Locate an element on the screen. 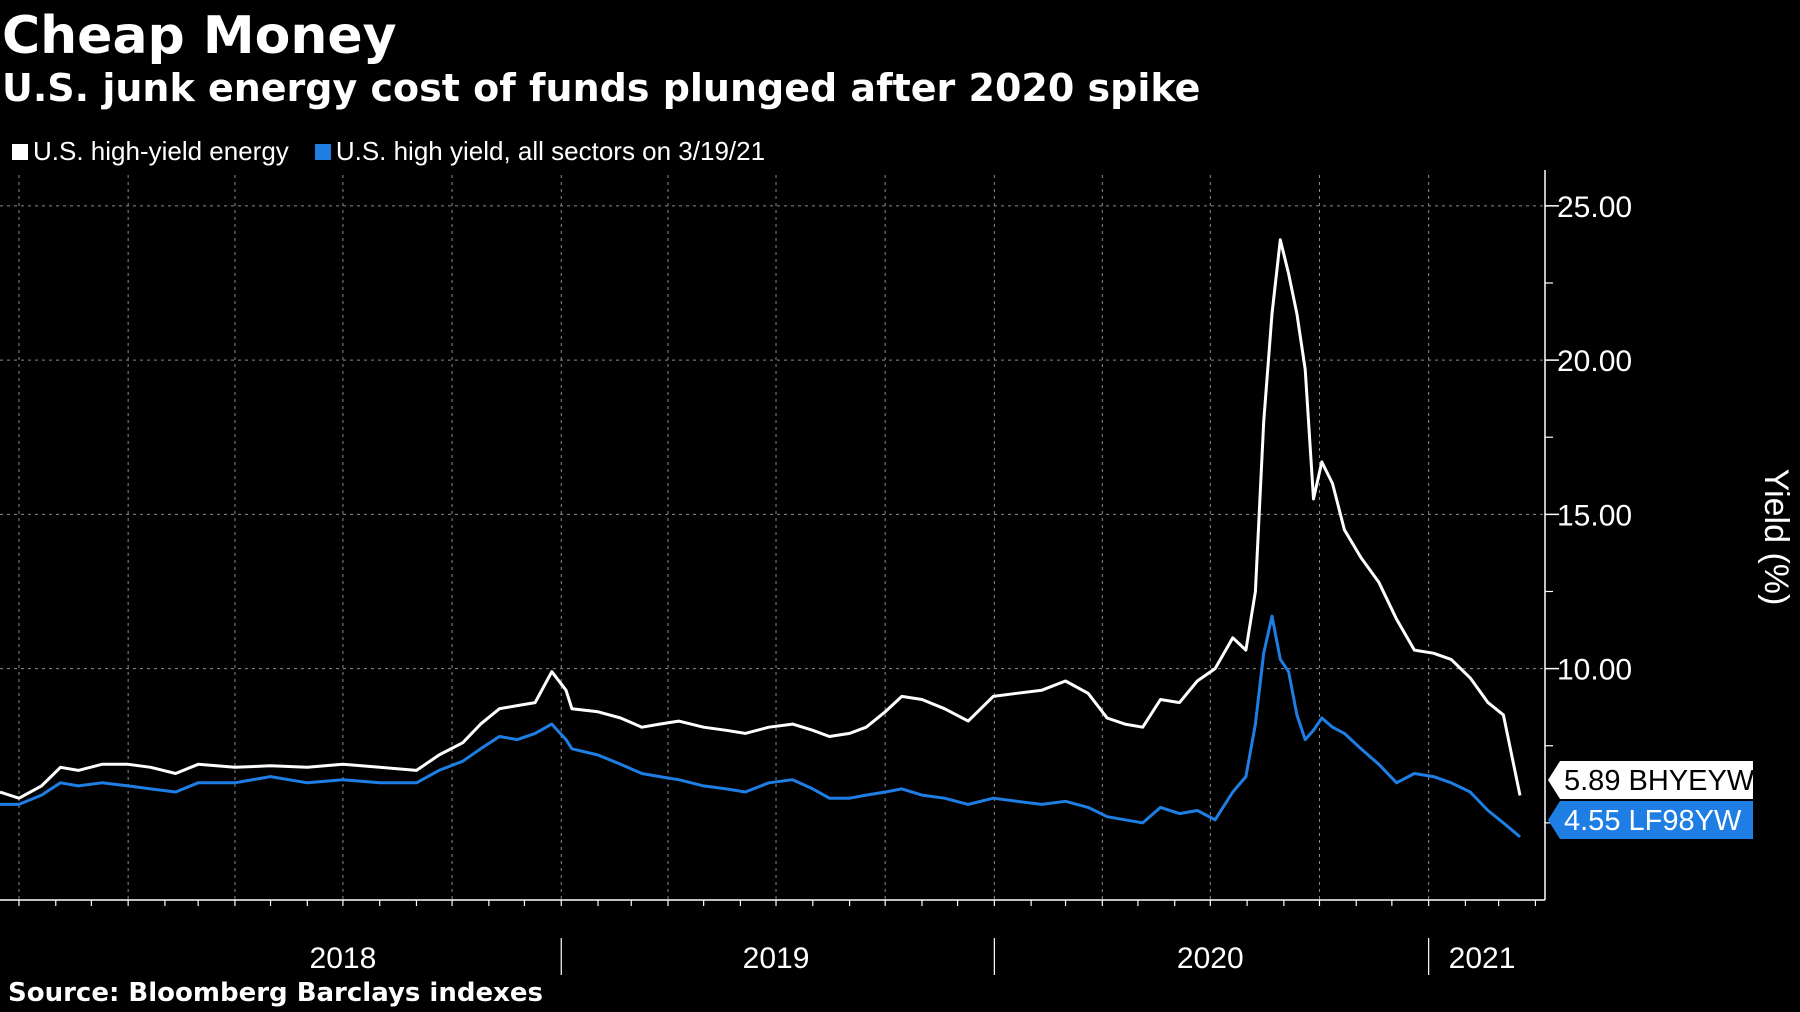  y-tick-label: 15.00 is located at coordinates (1594, 515).